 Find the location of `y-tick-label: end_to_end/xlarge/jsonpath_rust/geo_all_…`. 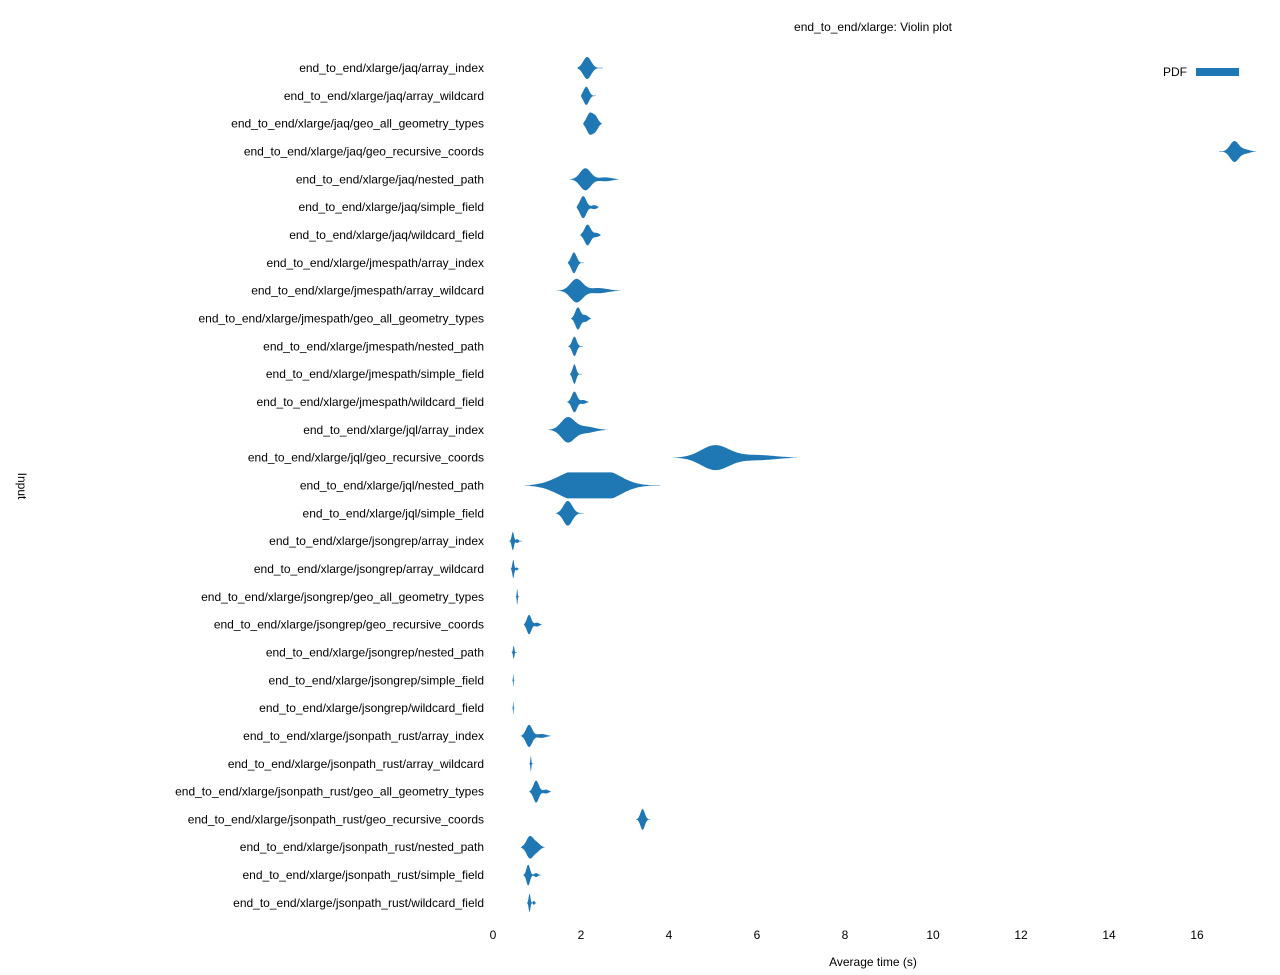

y-tick-label: end_to_end/xlarge/jsonpath_rust/geo_all_… is located at coordinates (329, 792).